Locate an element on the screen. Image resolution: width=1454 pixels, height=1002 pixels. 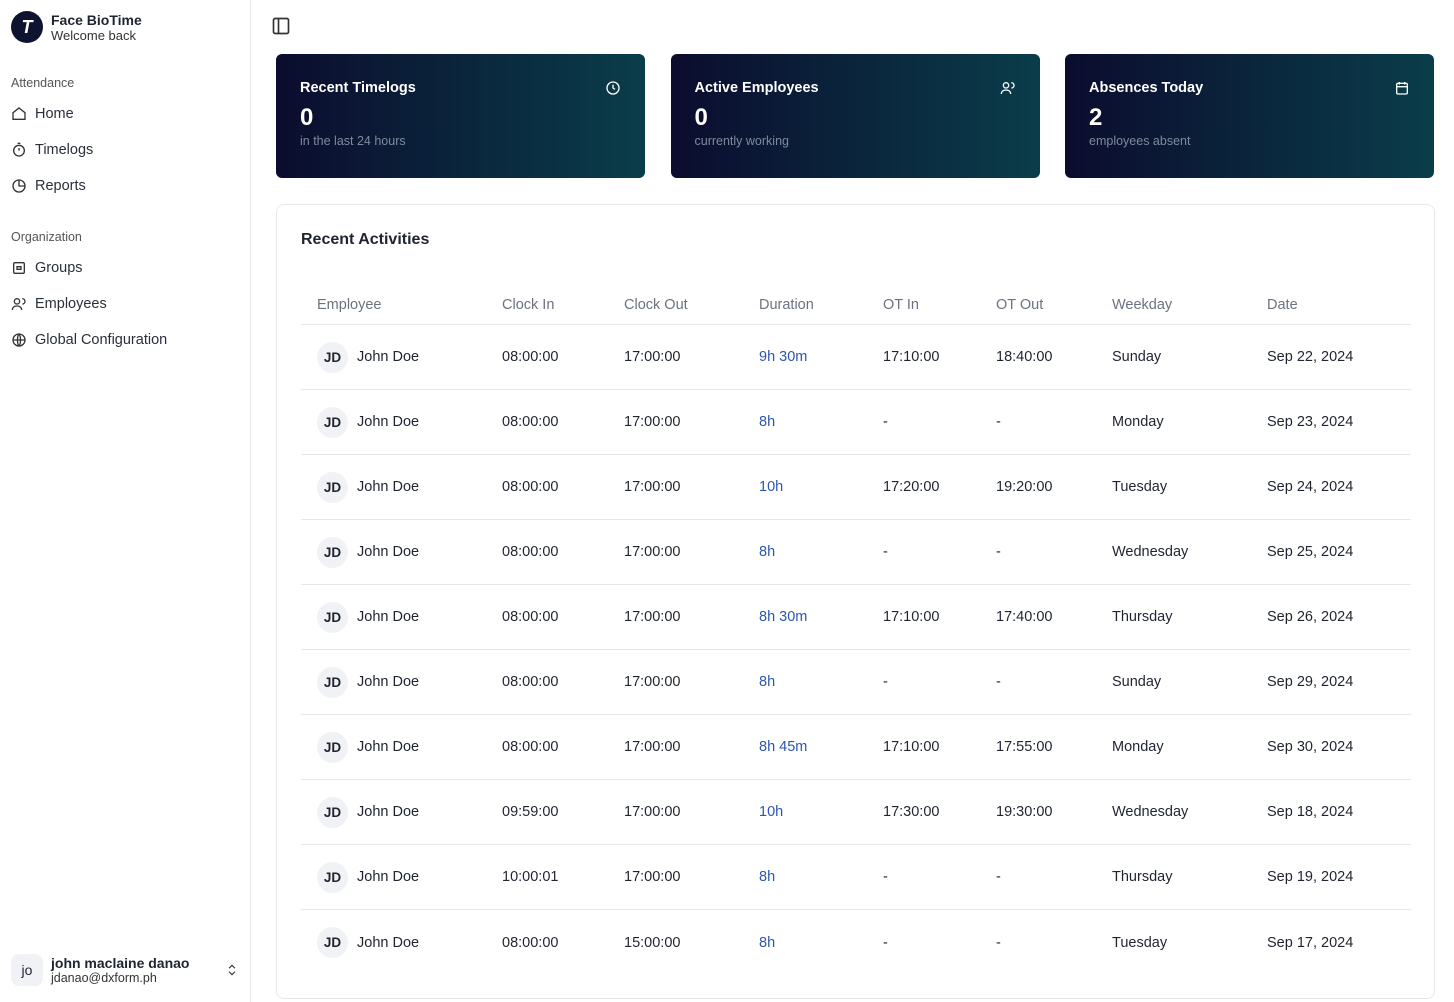
nav-label: Home is located at coordinates (54, 114).